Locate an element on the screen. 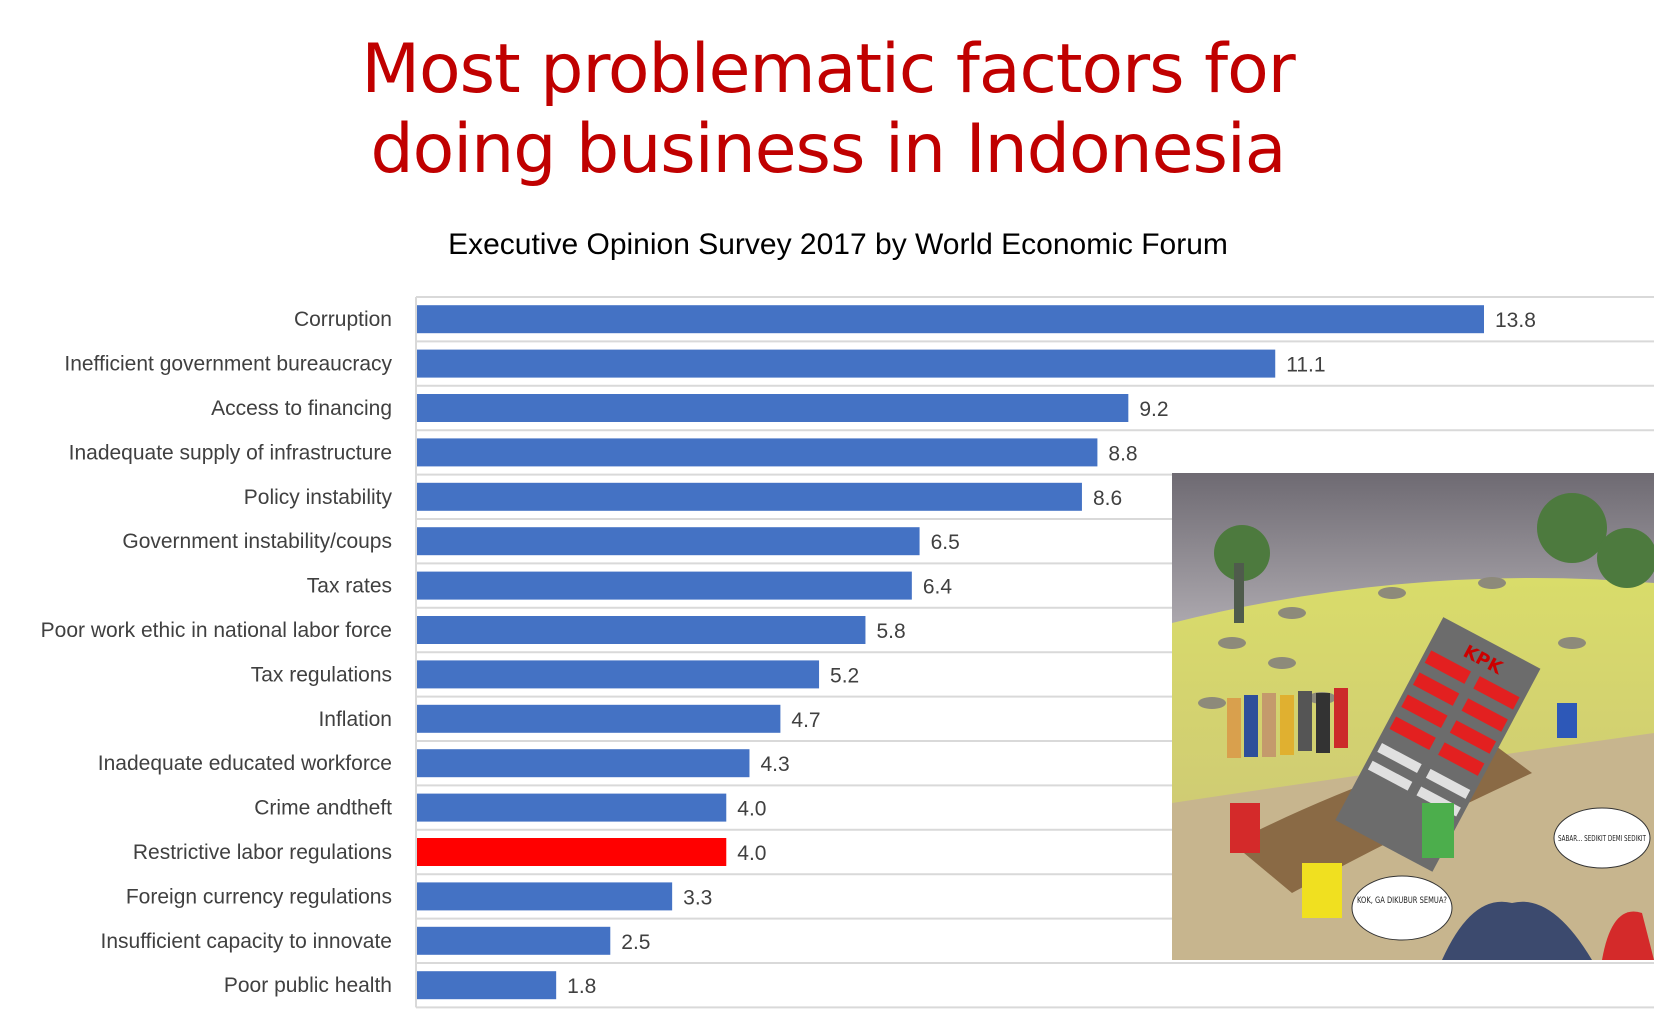  bar-highlighted is located at coordinates (572, 852).